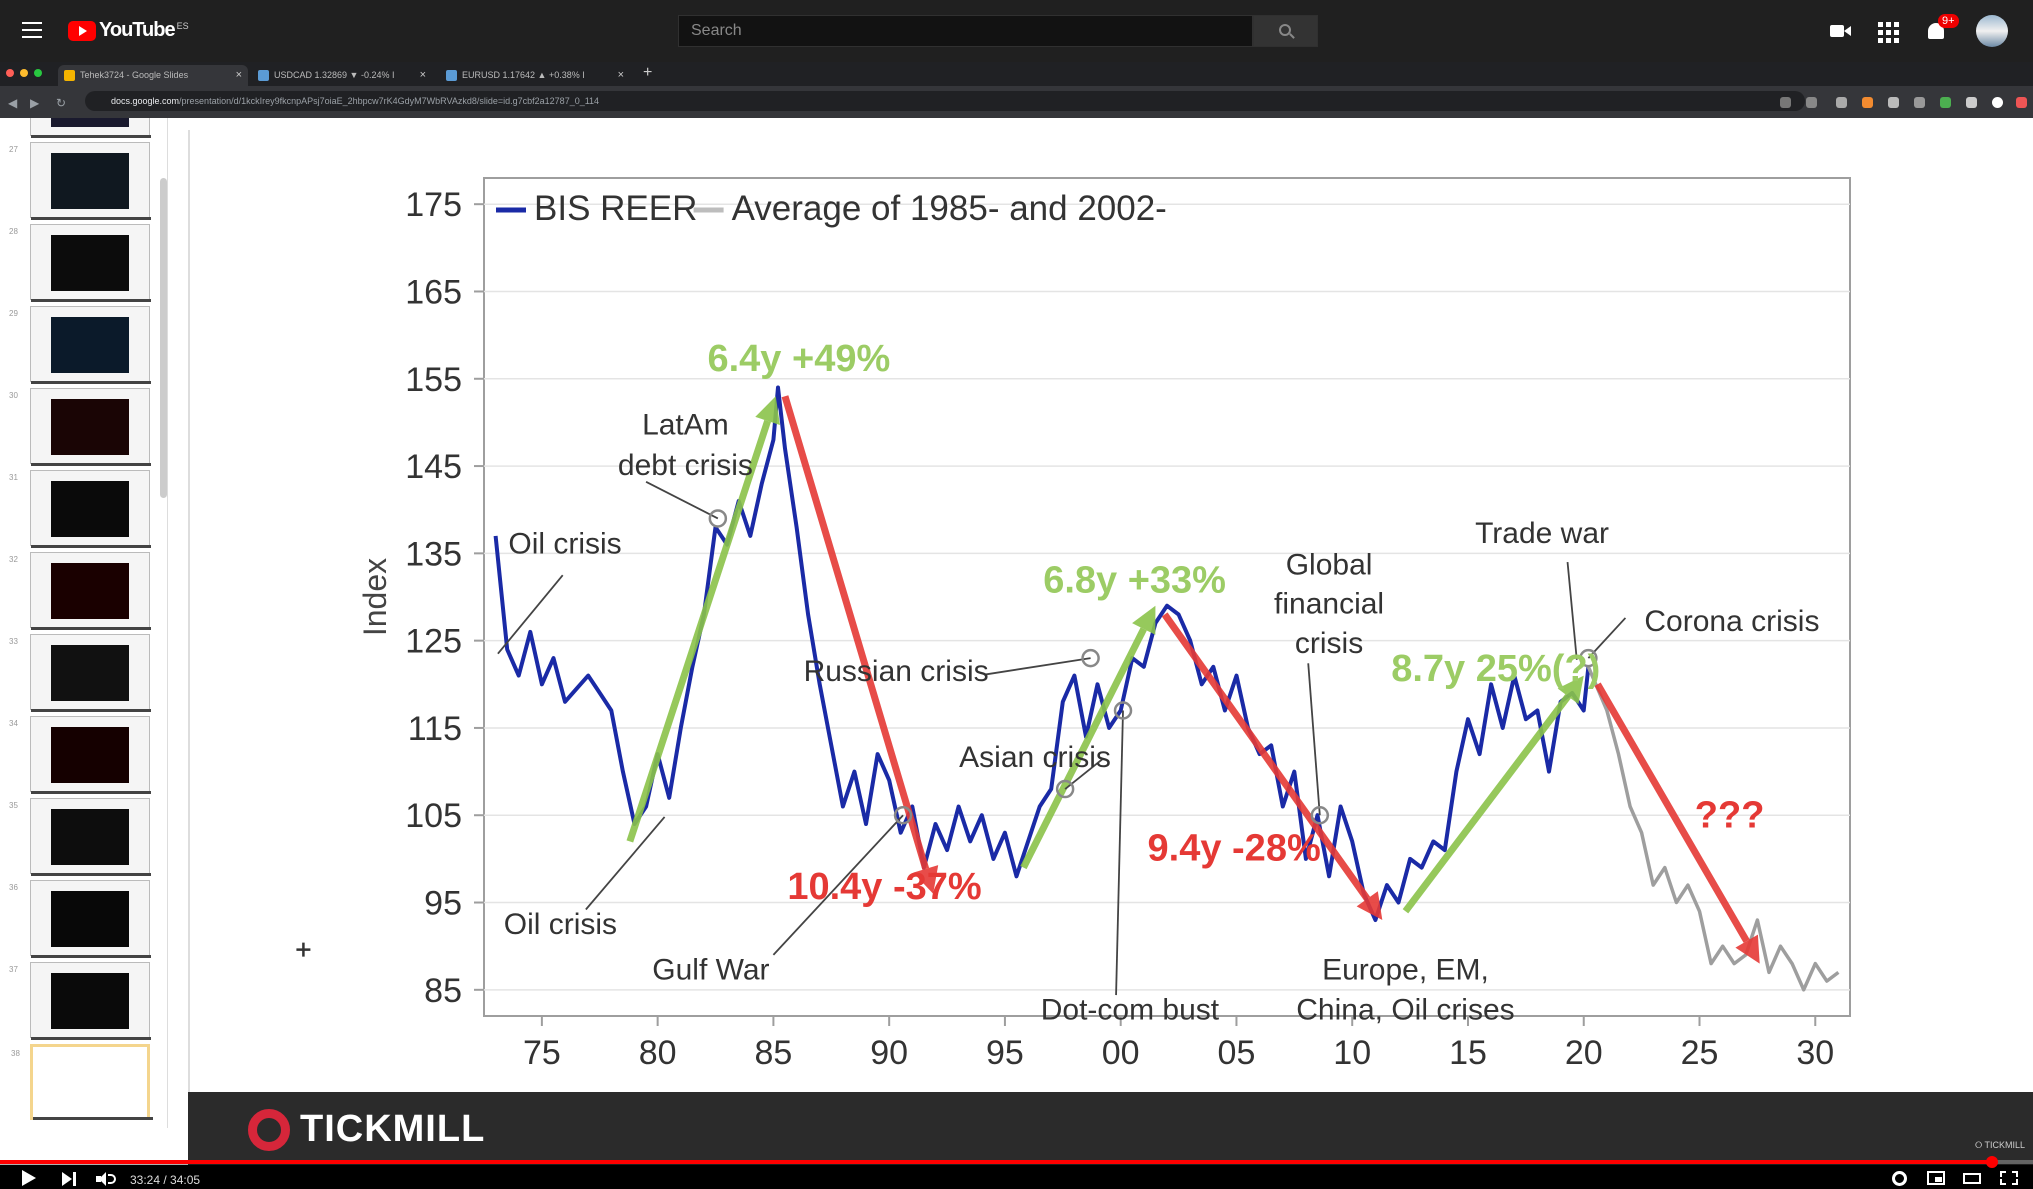  Describe the element at coordinates (10, 73) in the screenshot. I see `close-window-icon` at that location.